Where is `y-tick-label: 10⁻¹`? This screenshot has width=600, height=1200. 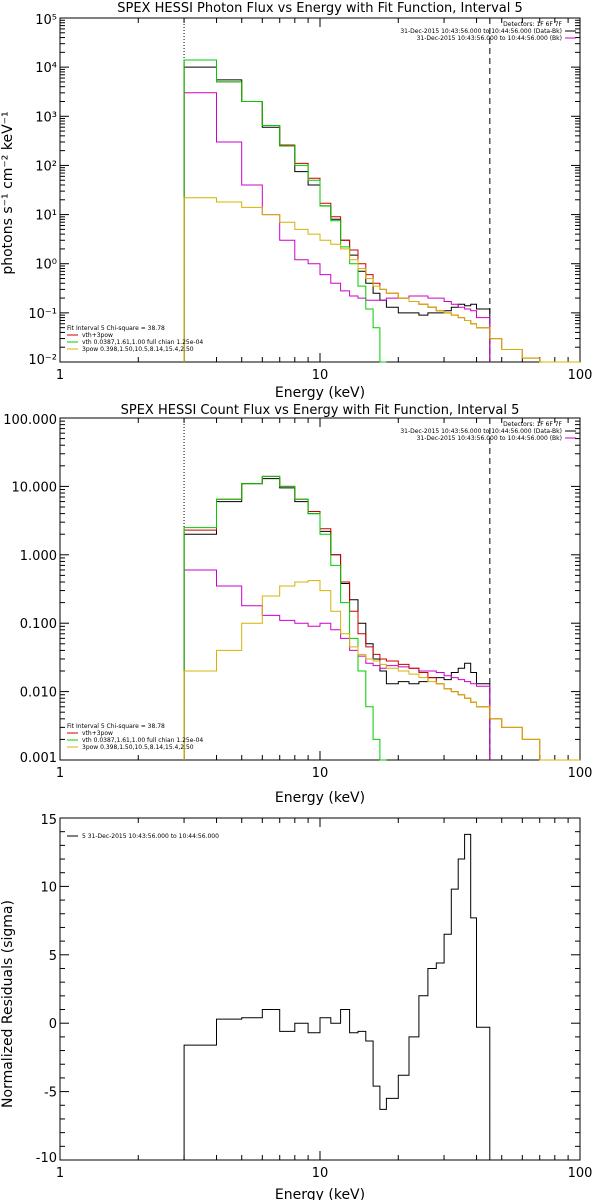 y-tick-label: 10⁻¹ is located at coordinates (42, 314).